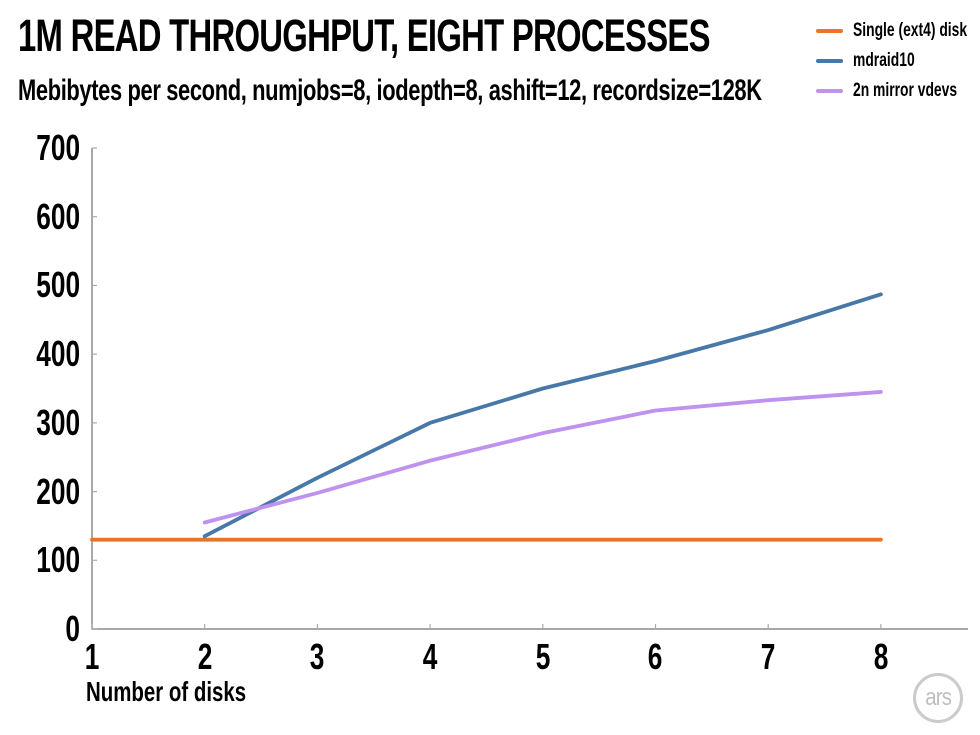  I want to click on legend-swatch-single-ext4-disk, so click(829, 31).